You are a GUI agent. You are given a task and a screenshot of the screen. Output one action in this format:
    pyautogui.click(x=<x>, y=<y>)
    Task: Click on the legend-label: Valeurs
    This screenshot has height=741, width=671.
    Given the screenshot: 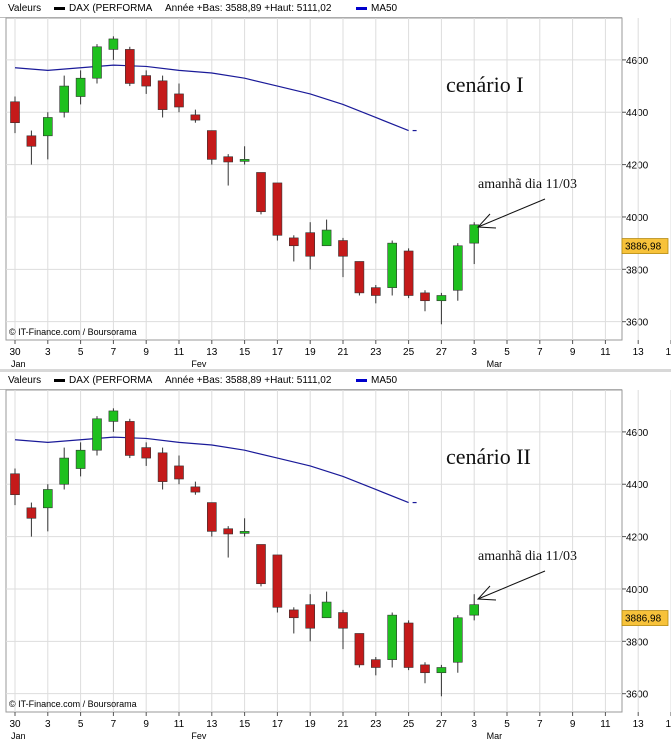 What is the action you would take?
    pyautogui.click(x=25, y=8)
    